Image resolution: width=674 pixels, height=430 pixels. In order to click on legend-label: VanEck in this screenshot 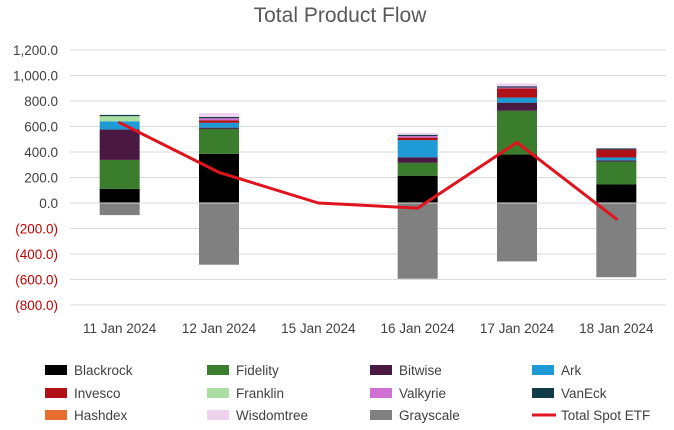, I will do `click(584, 393)`.